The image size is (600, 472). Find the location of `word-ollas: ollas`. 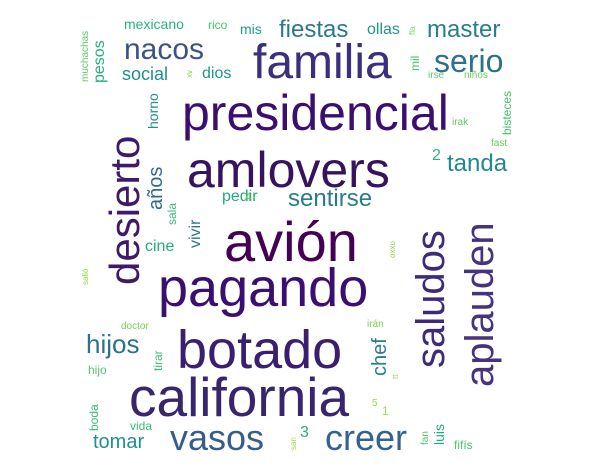

word-ollas: ollas is located at coordinates (383, 29).